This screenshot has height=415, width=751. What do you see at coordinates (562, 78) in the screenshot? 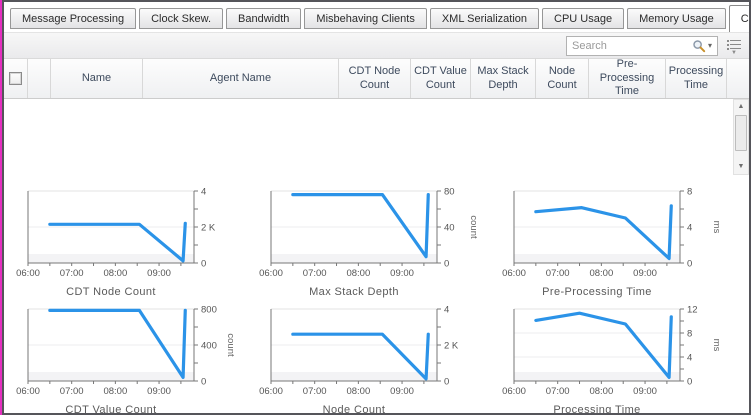
I see `column-header-node-count: Node Count` at bounding box center [562, 78].